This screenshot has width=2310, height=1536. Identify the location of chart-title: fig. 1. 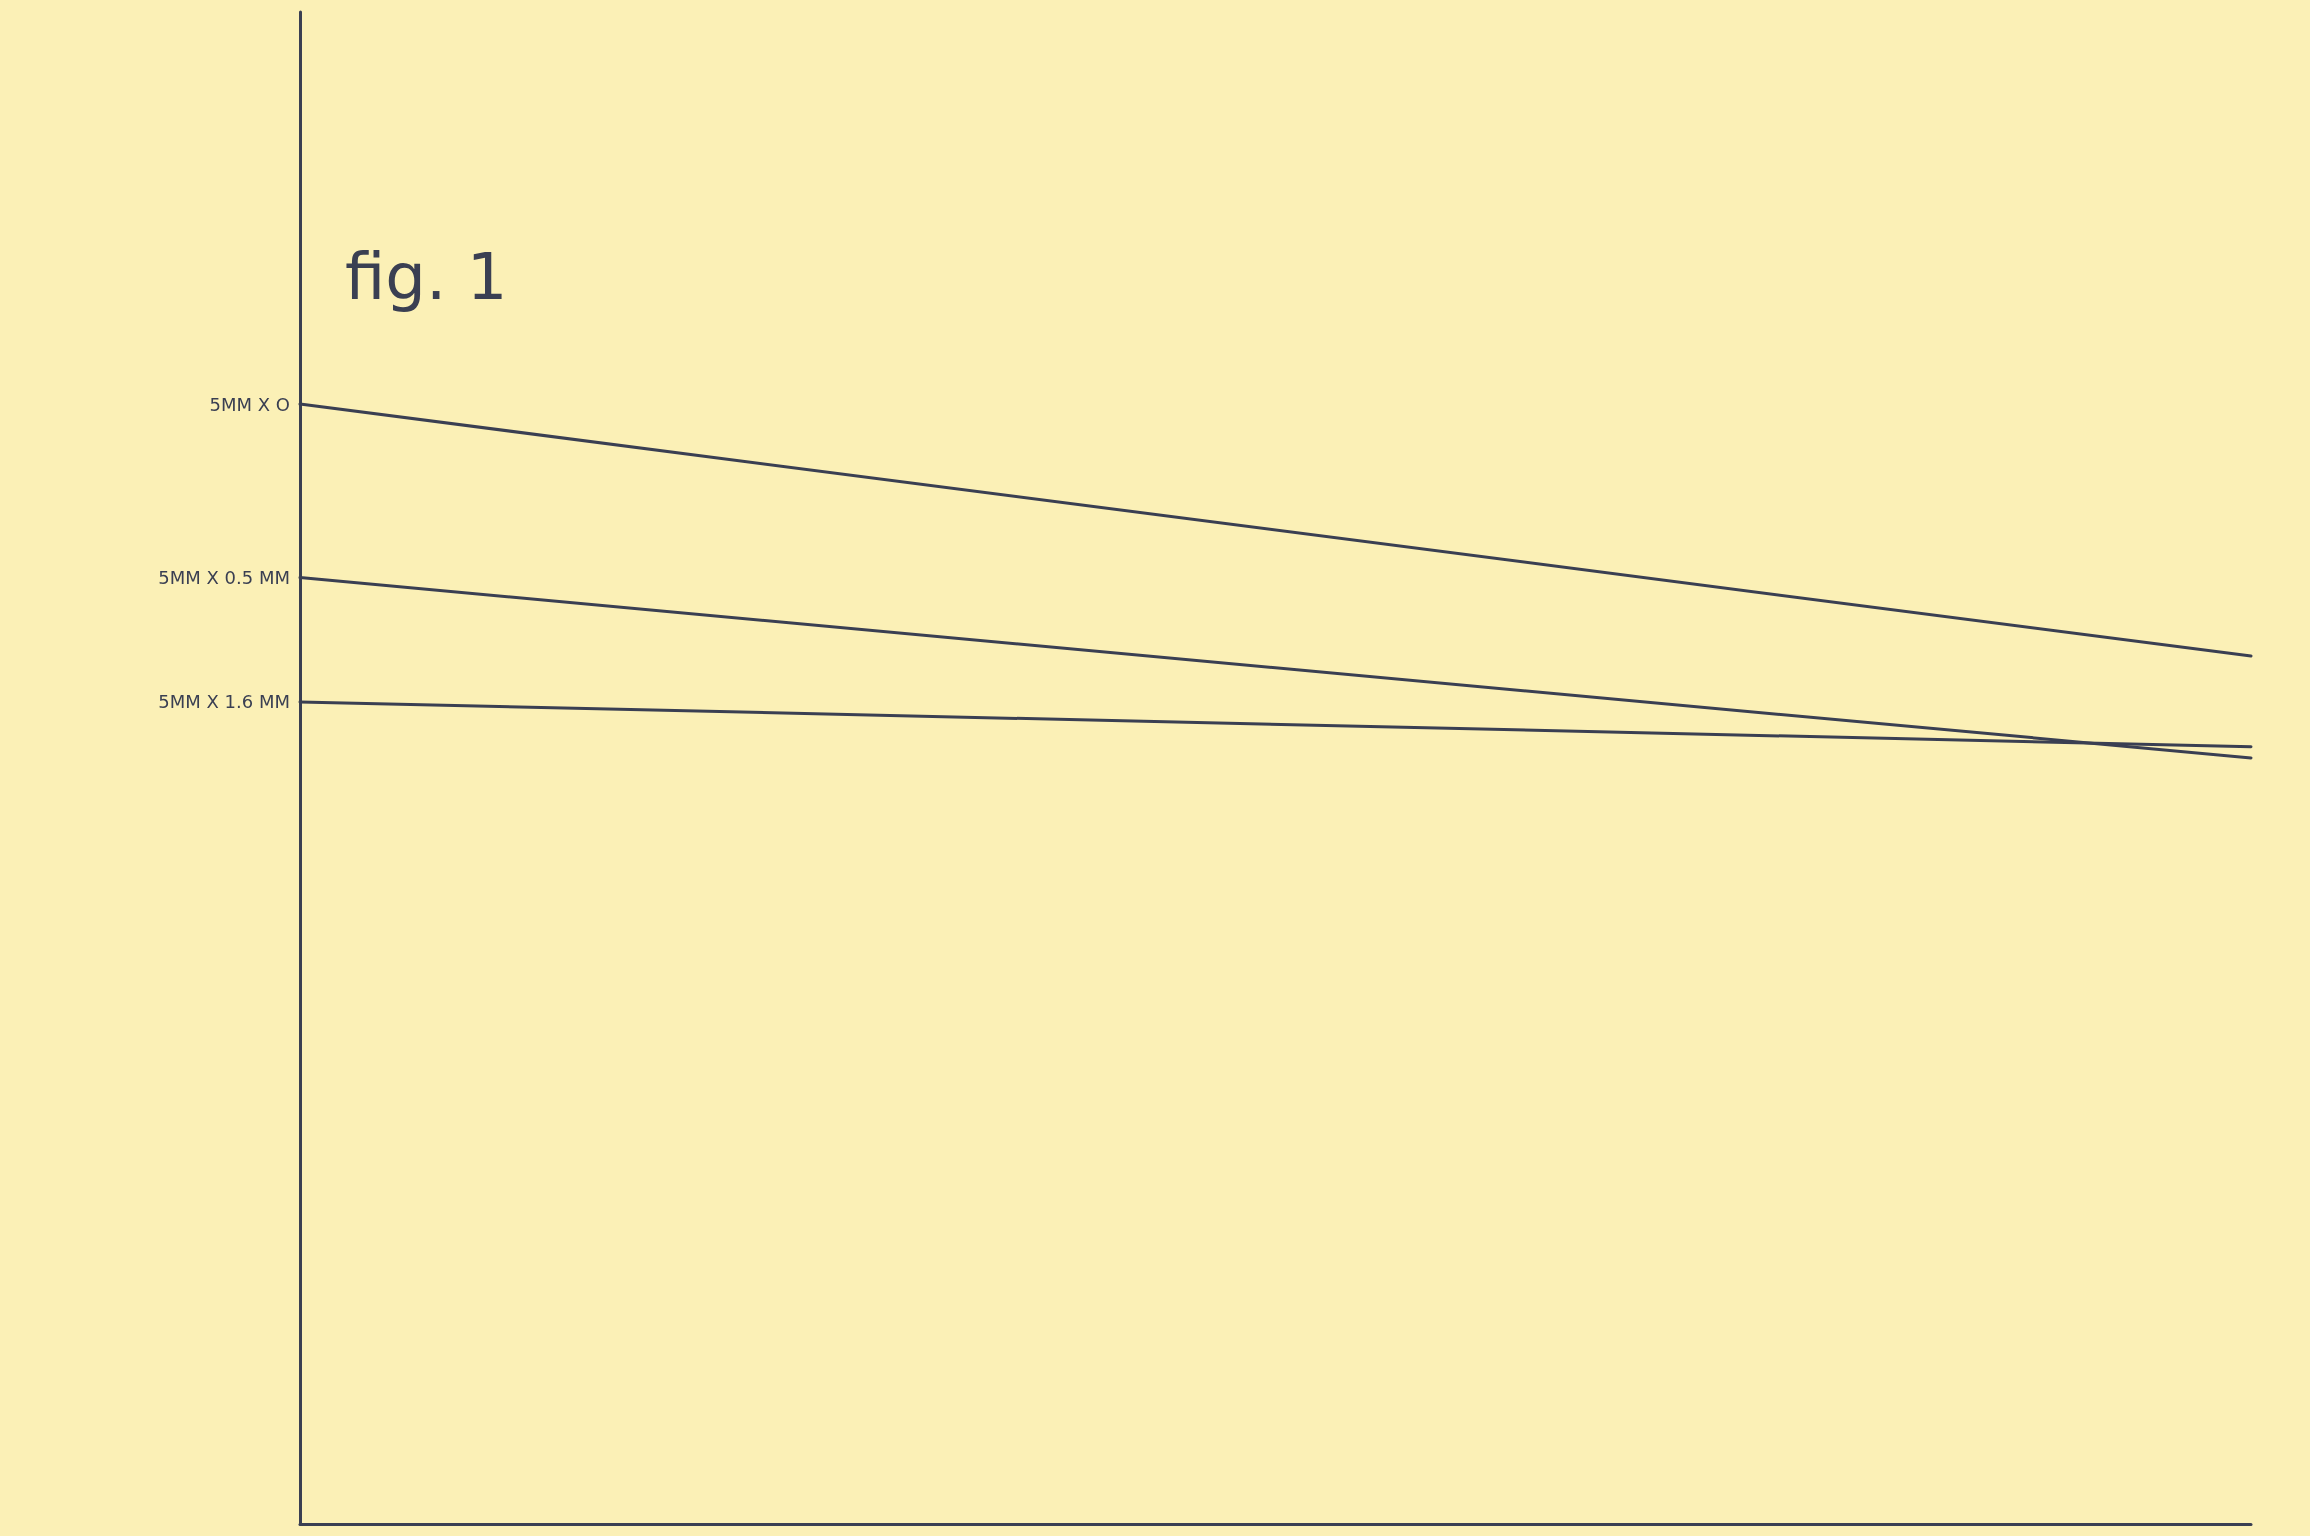
(426, 277).